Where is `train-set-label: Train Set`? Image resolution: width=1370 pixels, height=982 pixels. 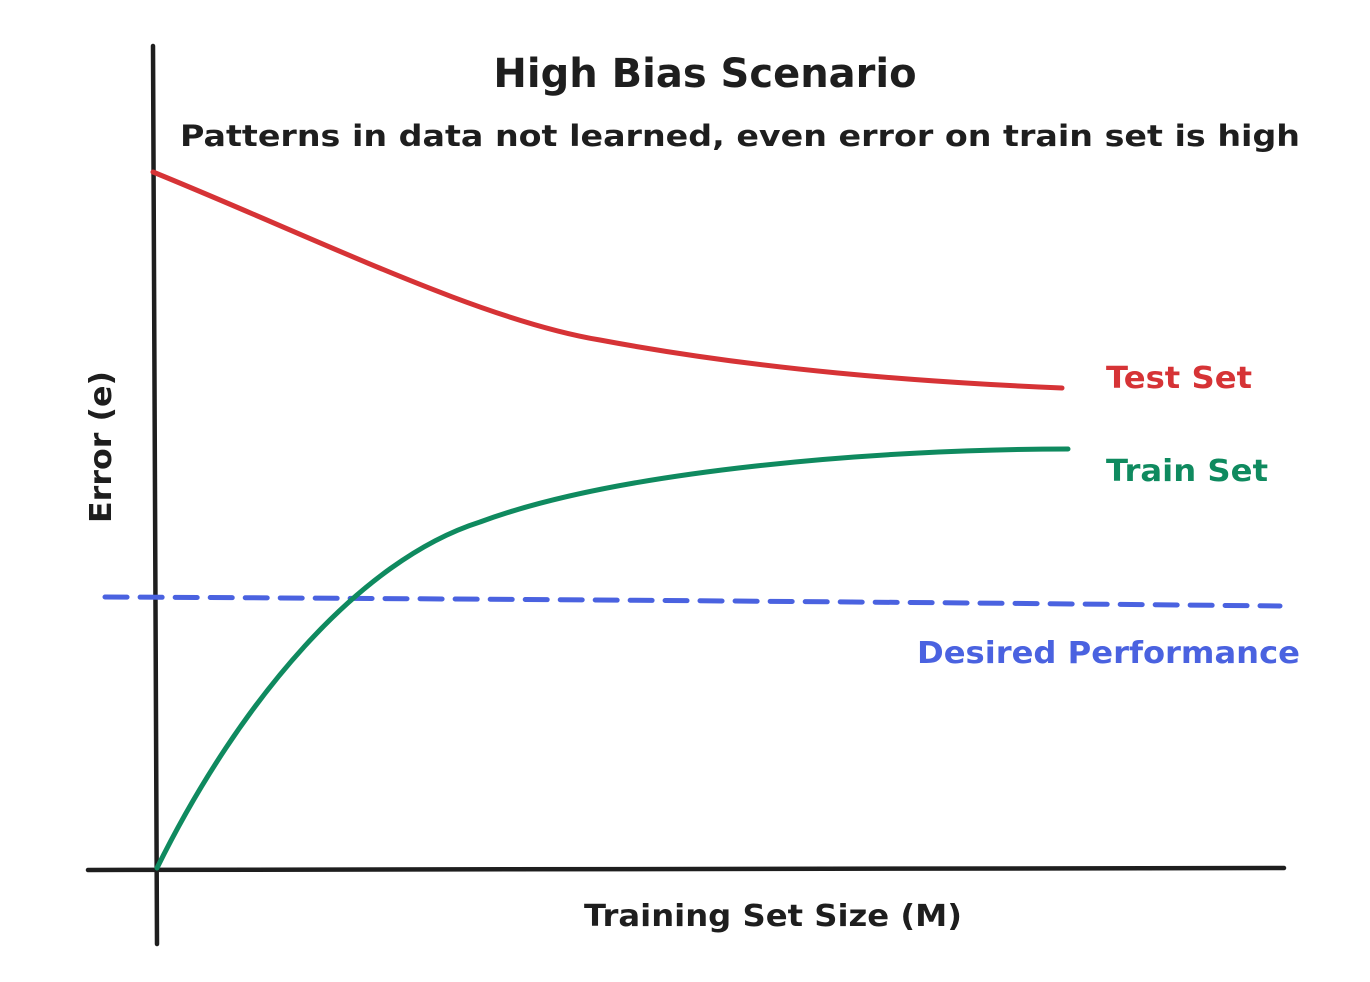
train-set-label: Train Set is located at coordinates (1187, 471).